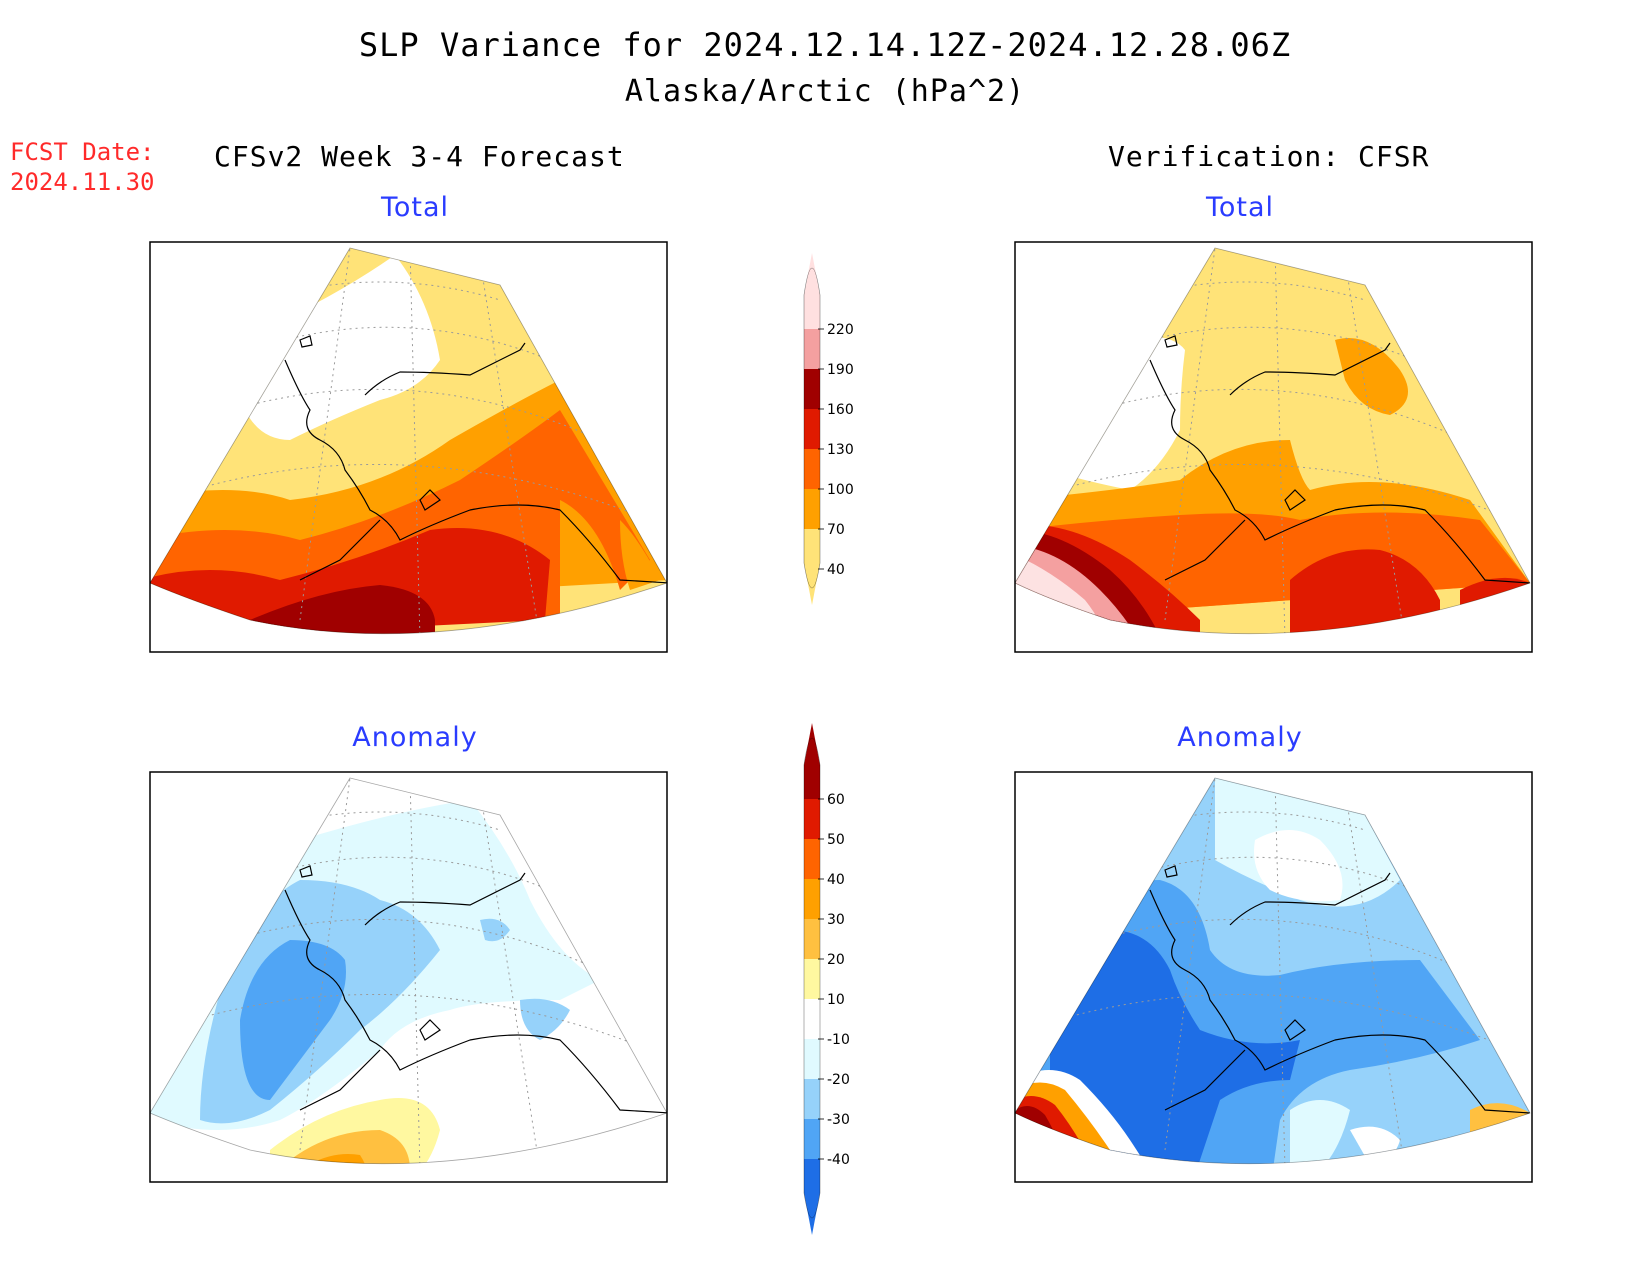 The width and height of the screenshot is (1650, 1275). Describe the element at coordinates (415, 737) in the screenshot. I see `panel-title-forecast-anomaly: Anomaly` at that location.